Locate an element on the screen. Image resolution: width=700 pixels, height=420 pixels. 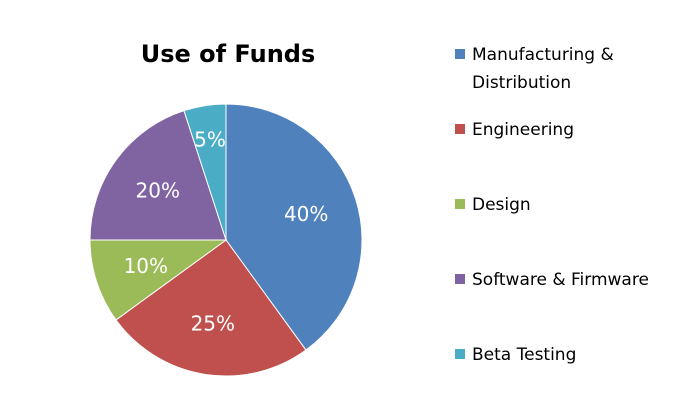
slice-label-beta-testing: 5% is located at coordinates (210, 139).